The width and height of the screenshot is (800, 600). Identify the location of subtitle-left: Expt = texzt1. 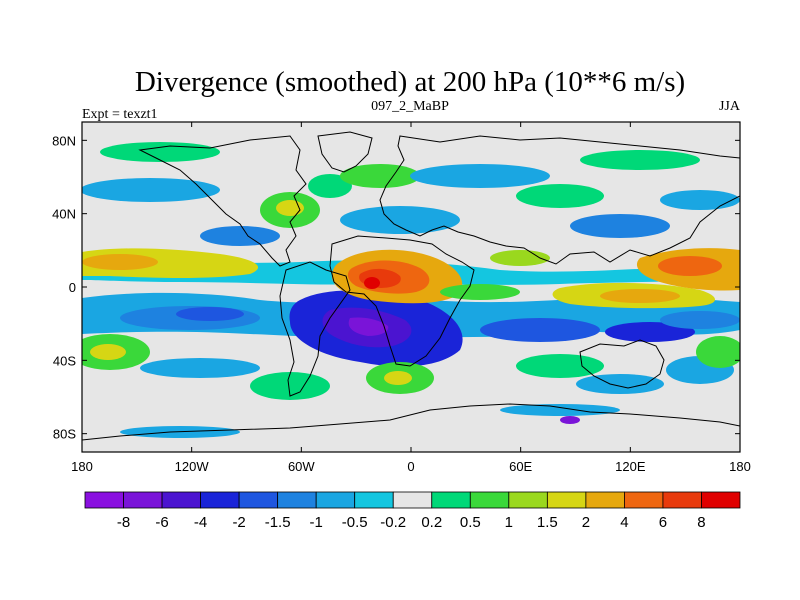
(120, 114).